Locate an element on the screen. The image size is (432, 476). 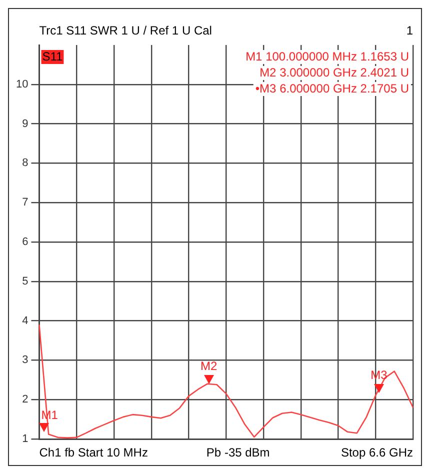
y-tick-label: 7 is located at coordinates (25, 202).